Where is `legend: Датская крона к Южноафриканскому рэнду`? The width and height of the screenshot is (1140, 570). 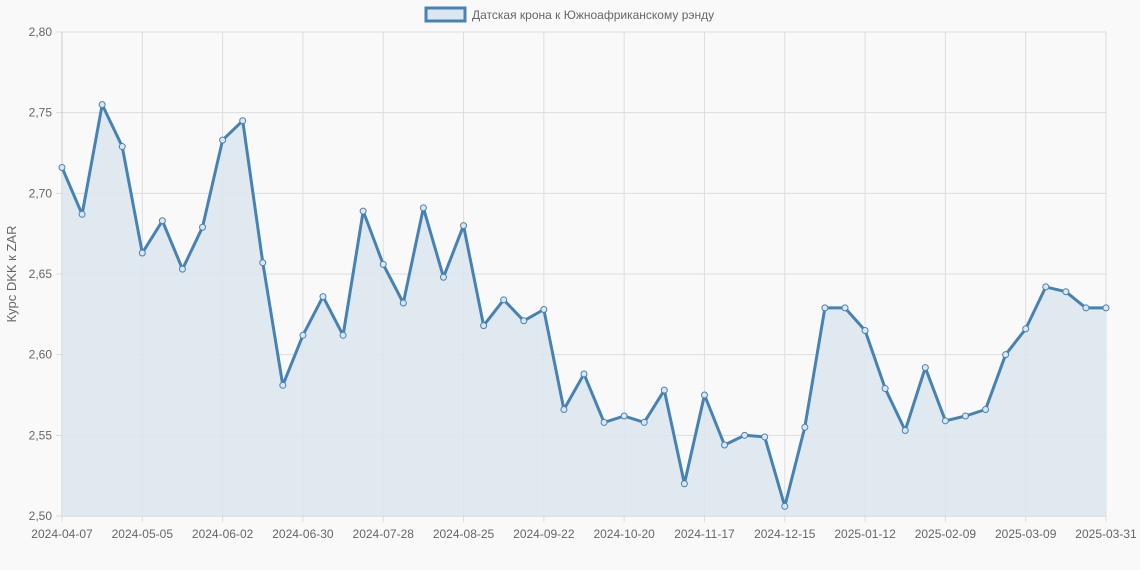
legend: Датская крона к Южноафриканскому рэнду is located at coordinates (569, 14).